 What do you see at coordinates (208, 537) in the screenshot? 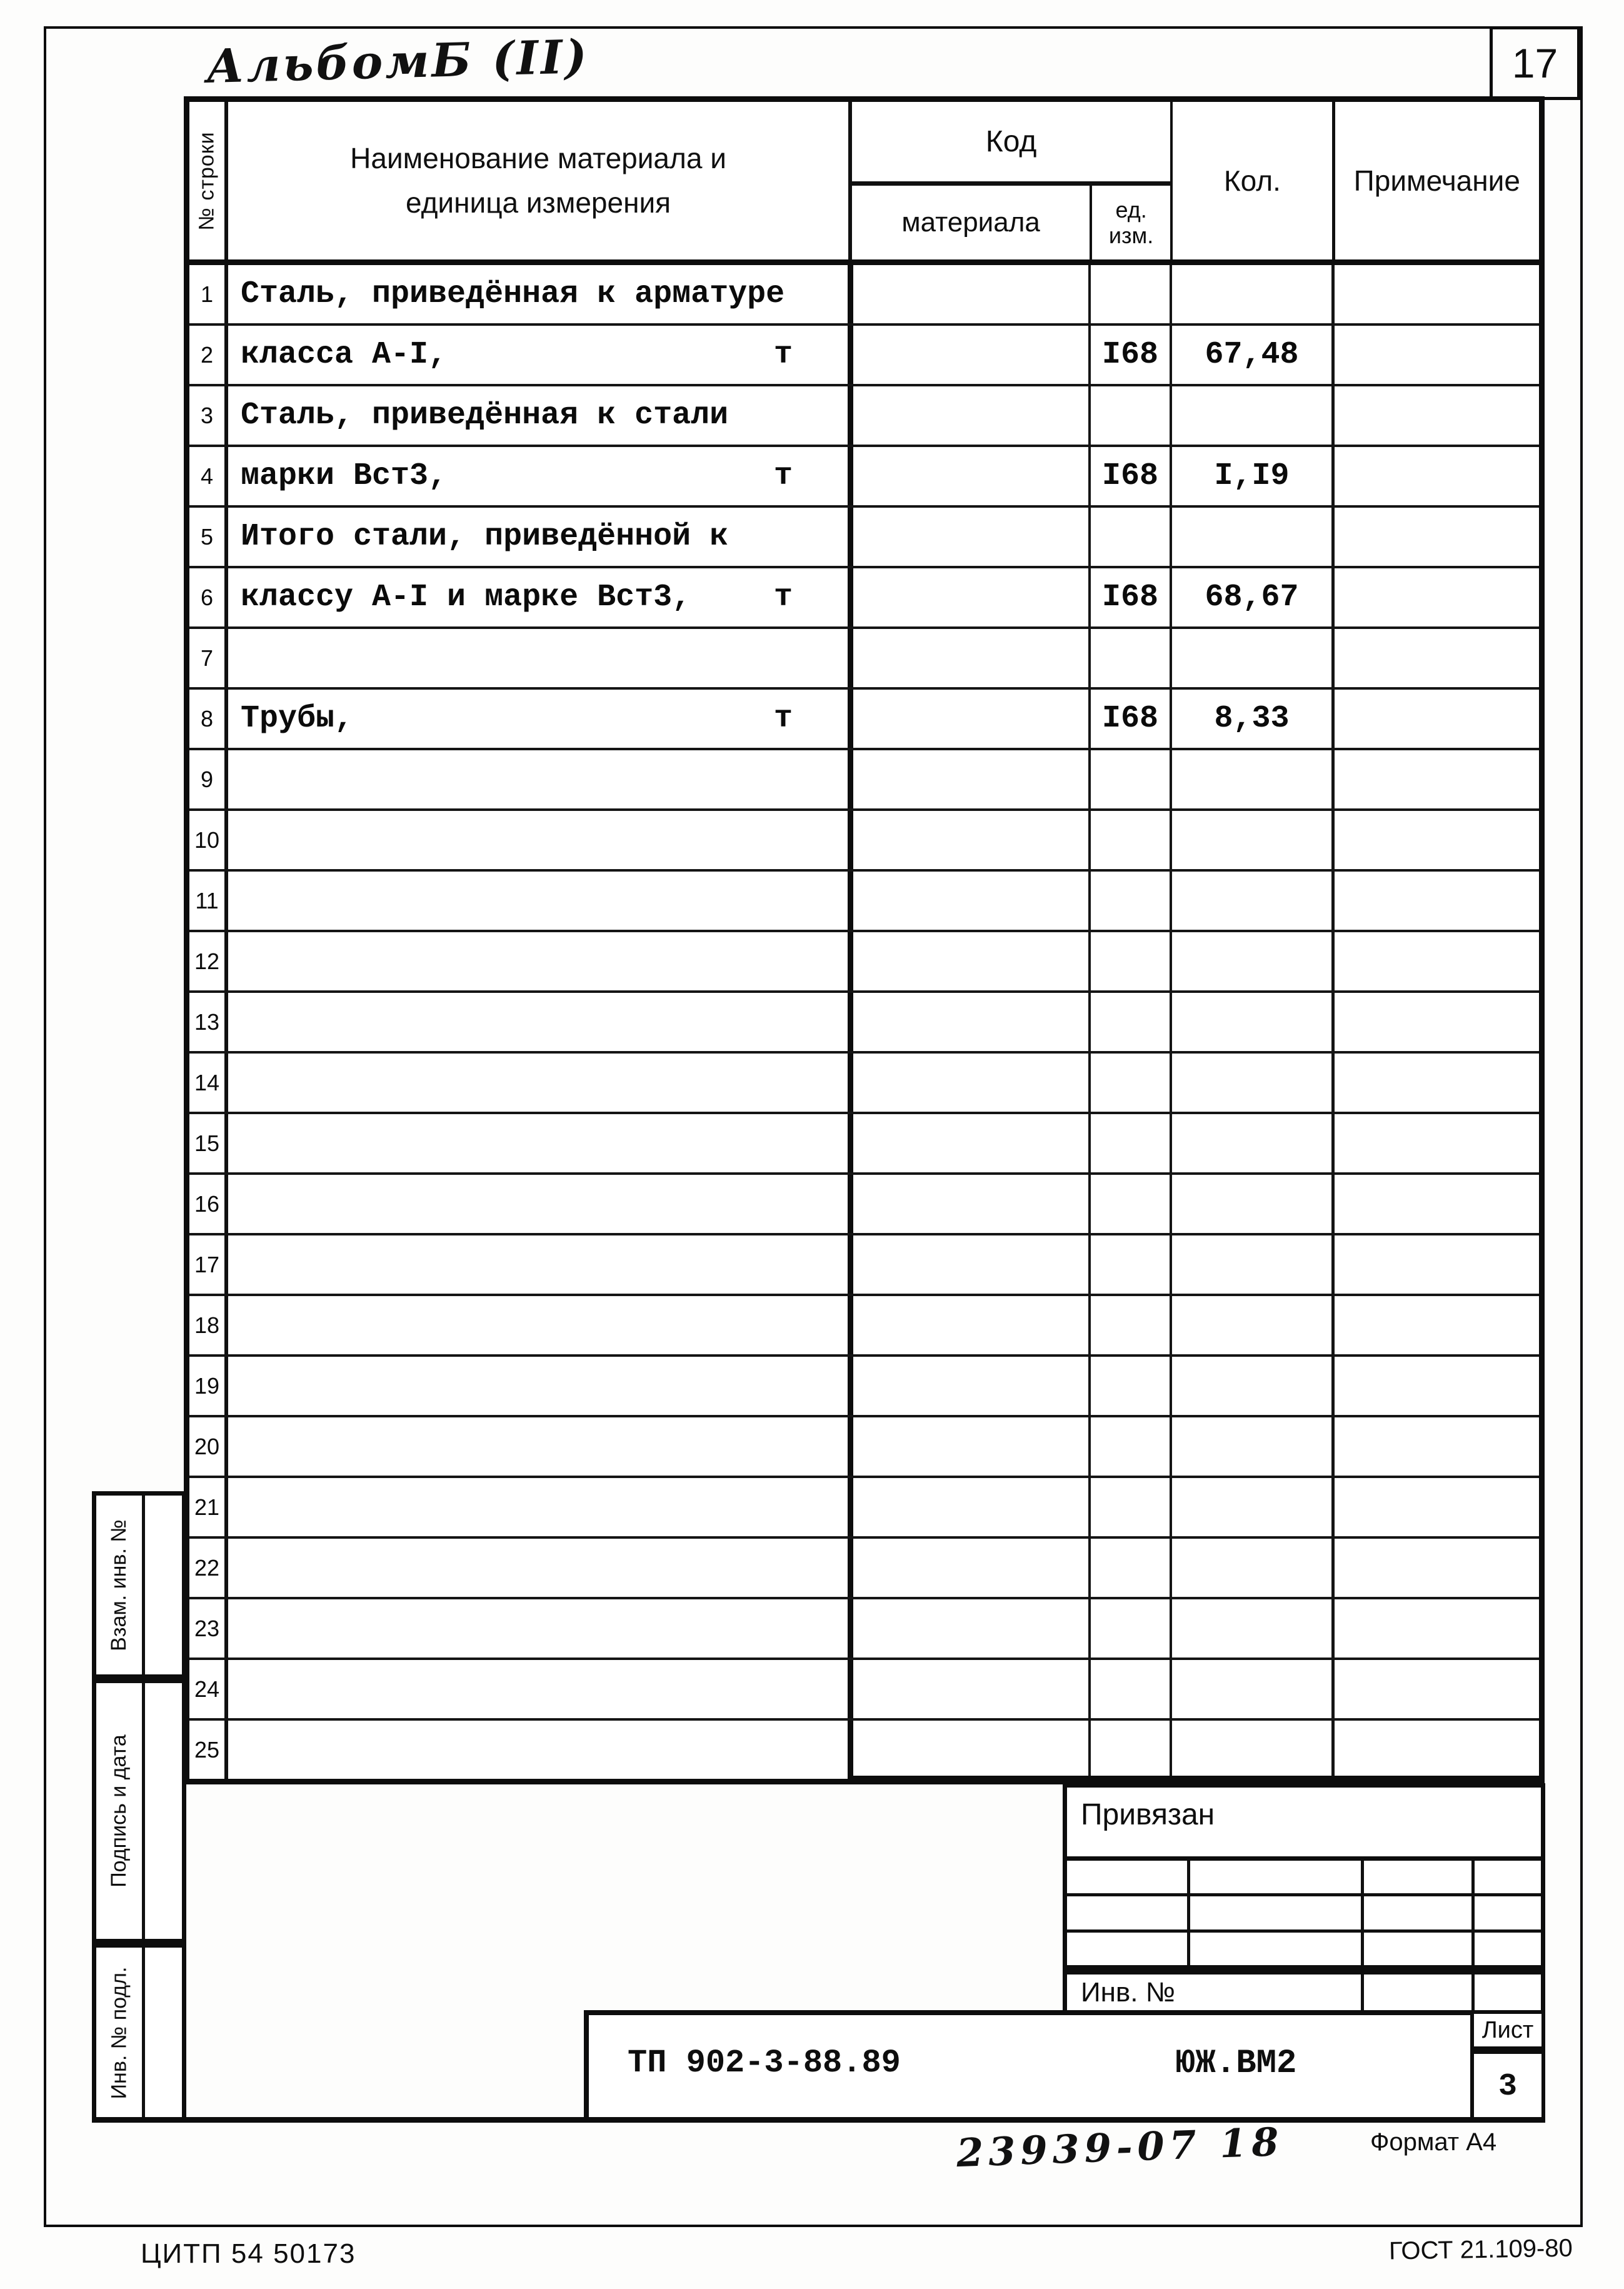
I see `row-number-cell: 5` at bounding box center [208, 537].